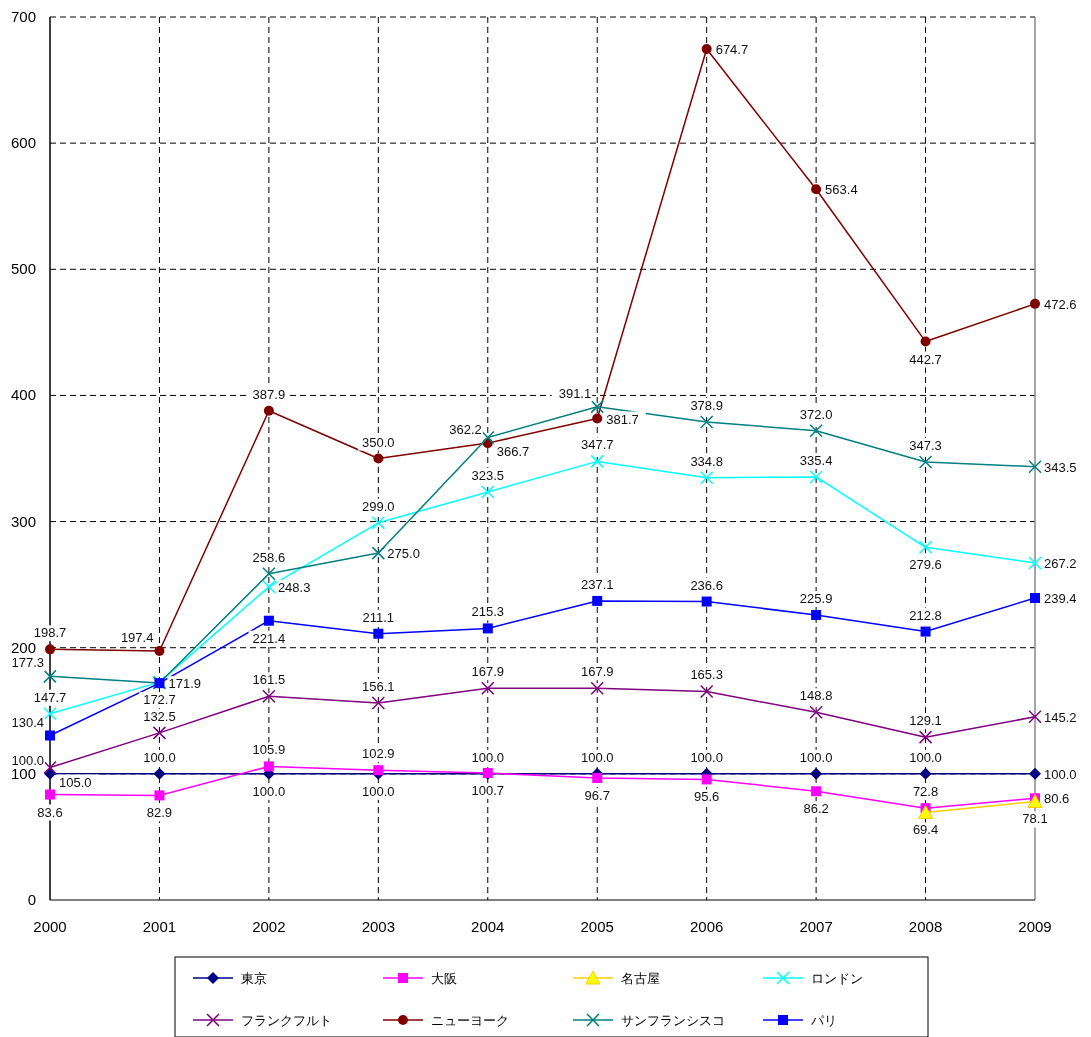 The image size is (1091, 1037). I want to click on data-label: 258.6, so click(269, 557).